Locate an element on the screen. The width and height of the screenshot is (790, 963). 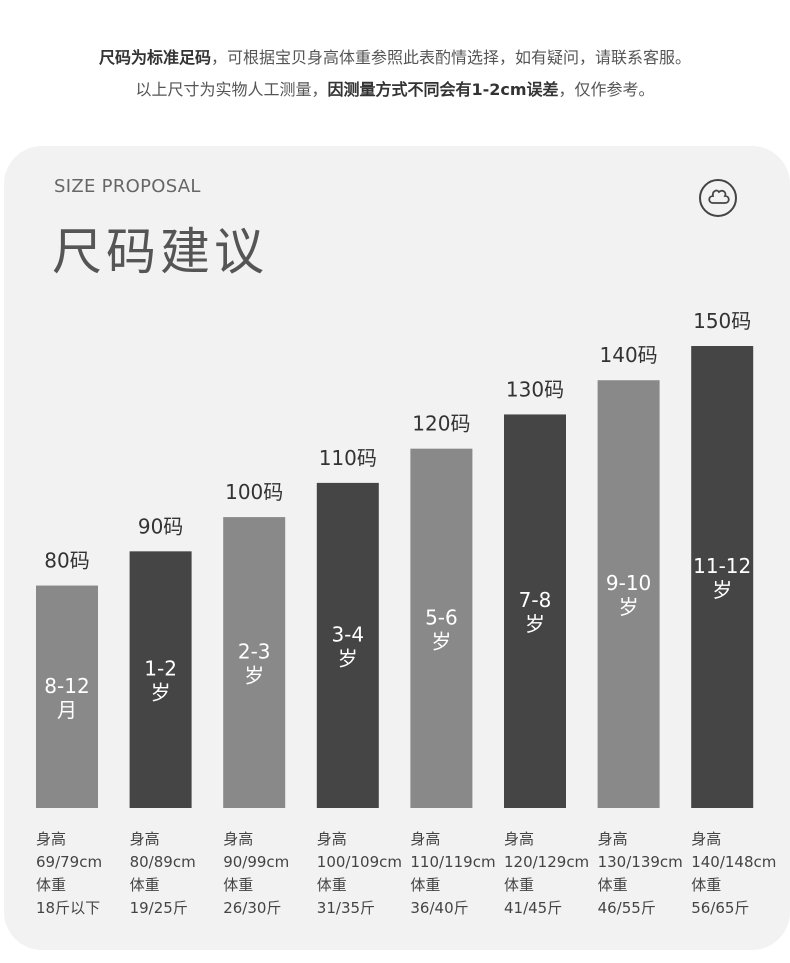
weight: 41/45斤 is located at coordinates (533, 908).